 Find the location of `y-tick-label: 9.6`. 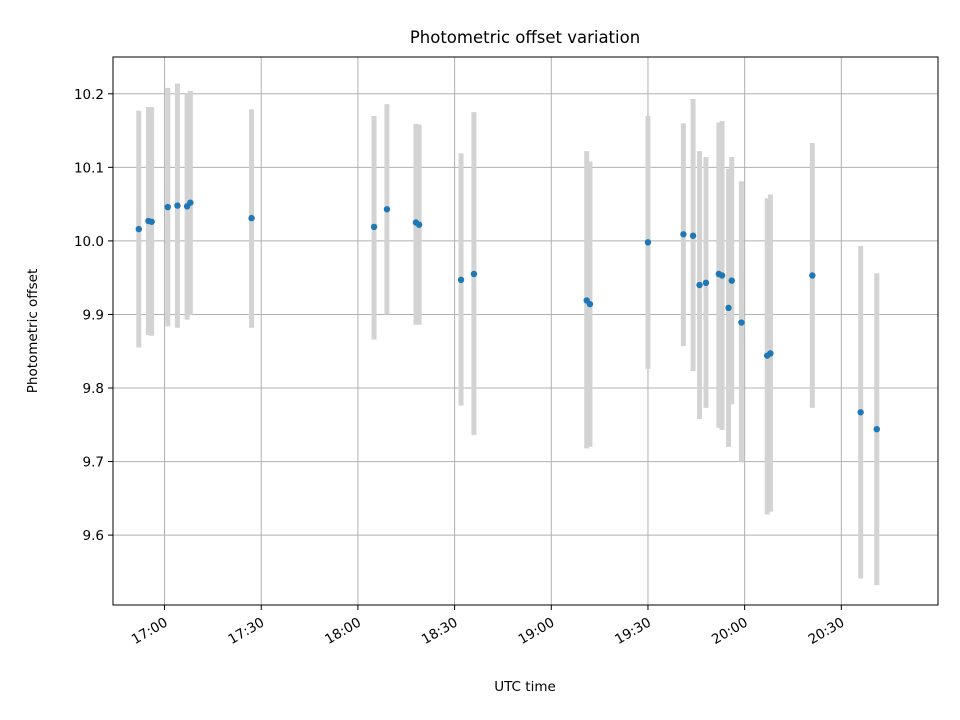

y-tick-label: 9.6 is located at coordinates (93, 536).